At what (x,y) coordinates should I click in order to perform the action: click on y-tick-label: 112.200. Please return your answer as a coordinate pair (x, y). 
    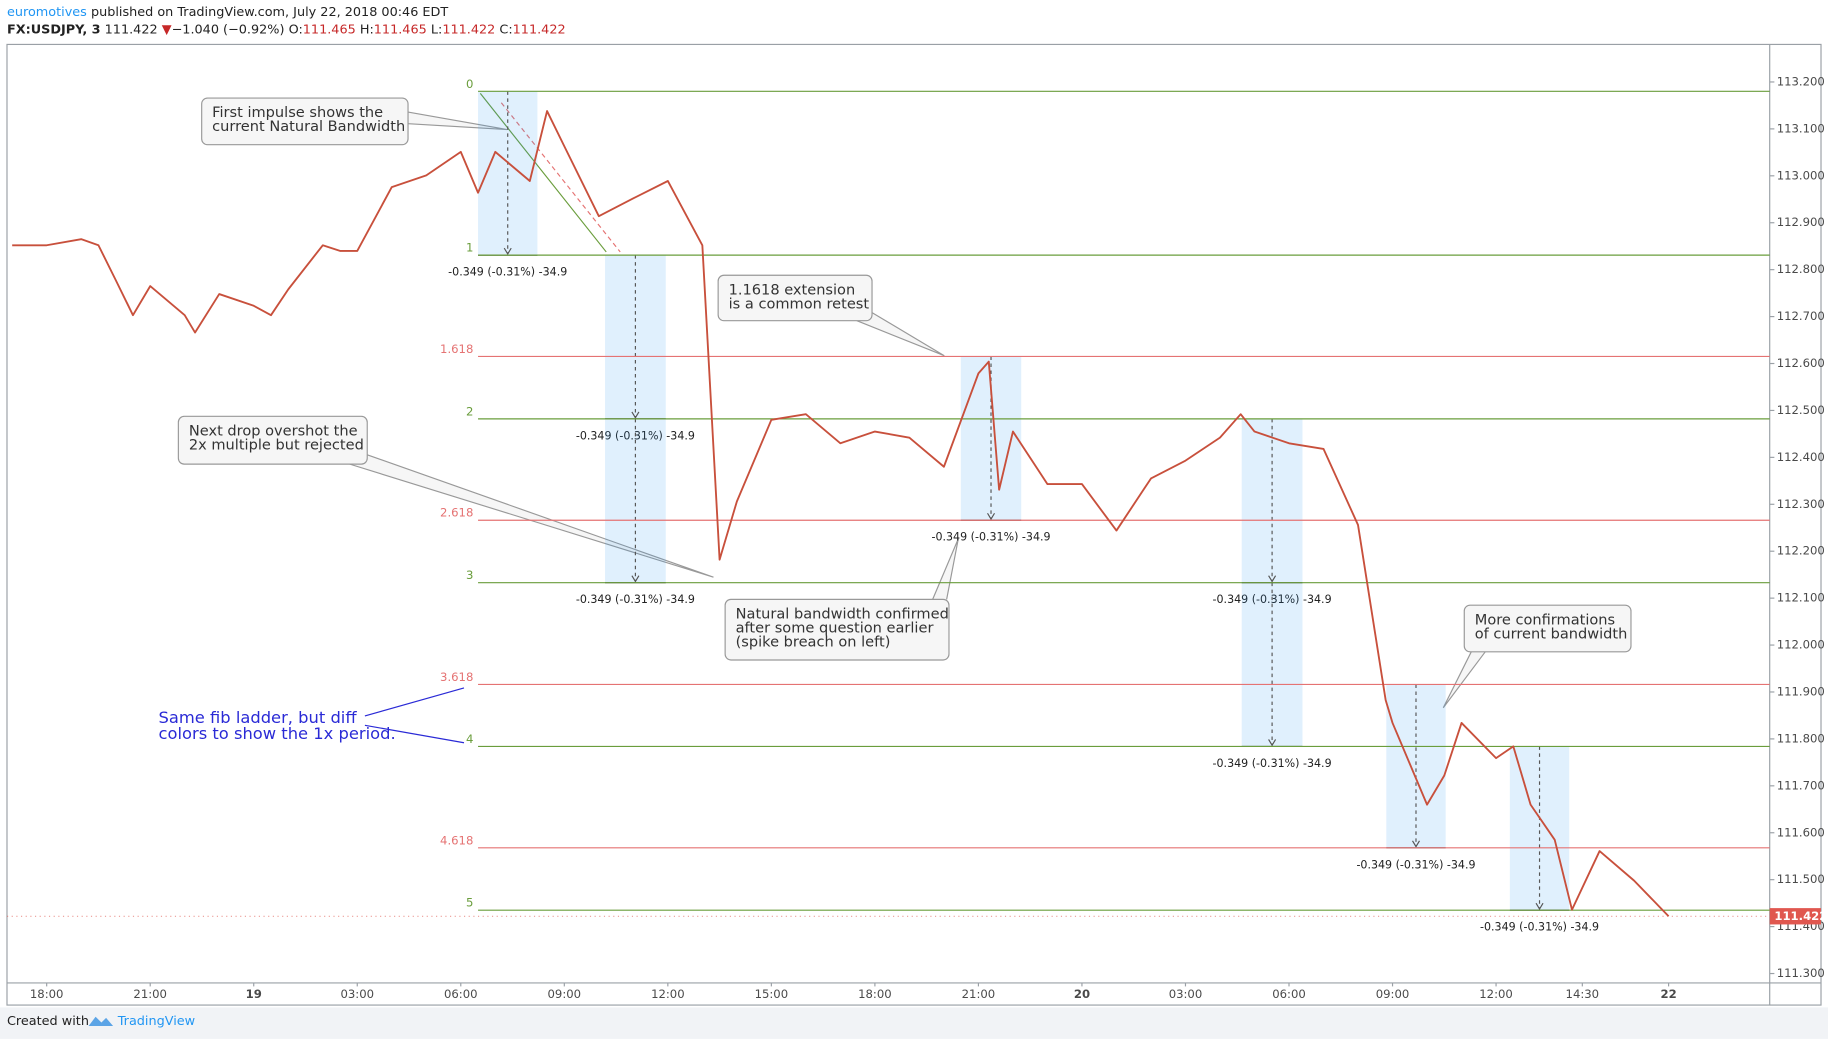
    Looking at the image, I should click on (1801, 551).